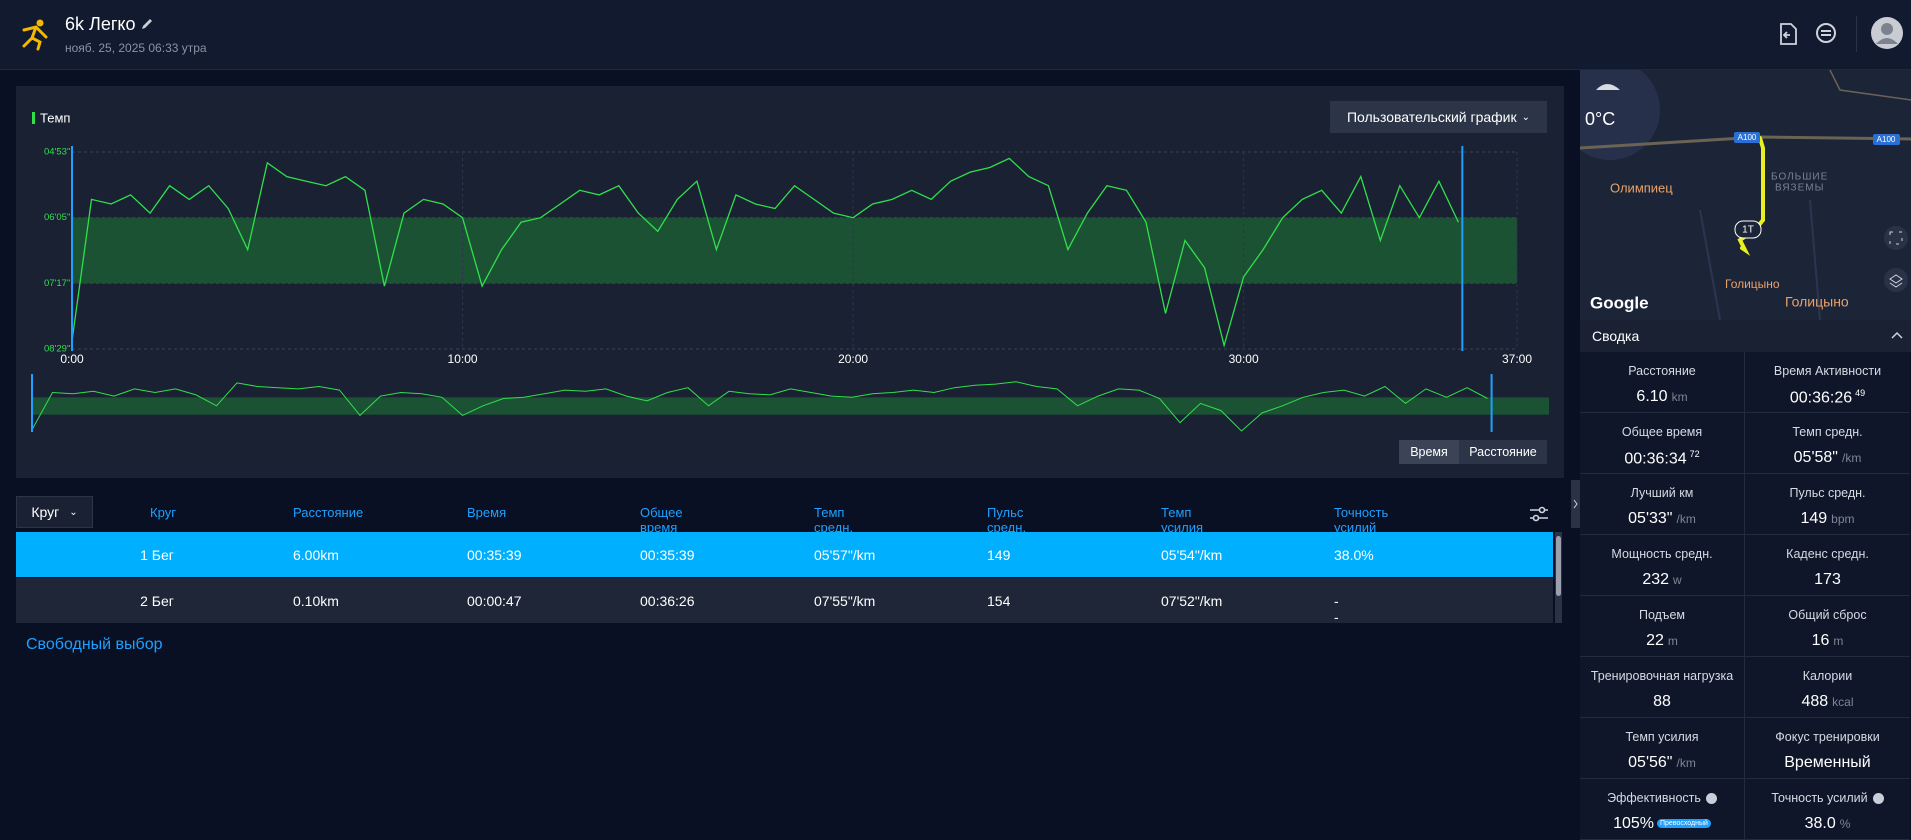 The width and height of the screenshot is (1911, 840). What do you see at coordinates (1662, 397) in the screenshot?
I see `stat-value: 6.10 km` at bounding box center [1662, 397].